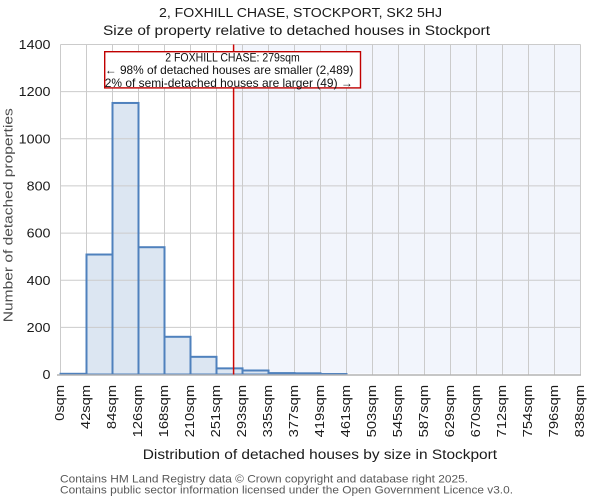 The height and width of the screenshot is (500, 600). What do you see at coordinates (39, 234) in the screenshot?
I see `svg-text: 600` at bounding box center [39, 234].